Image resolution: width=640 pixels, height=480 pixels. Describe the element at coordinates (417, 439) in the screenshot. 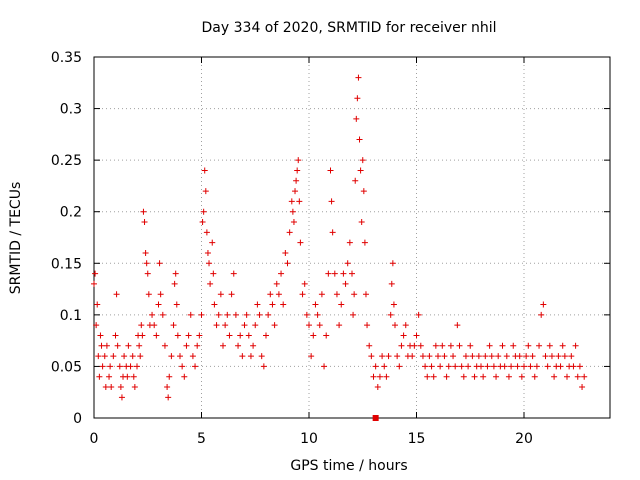

I see `x-tick-label: 15` at that location.